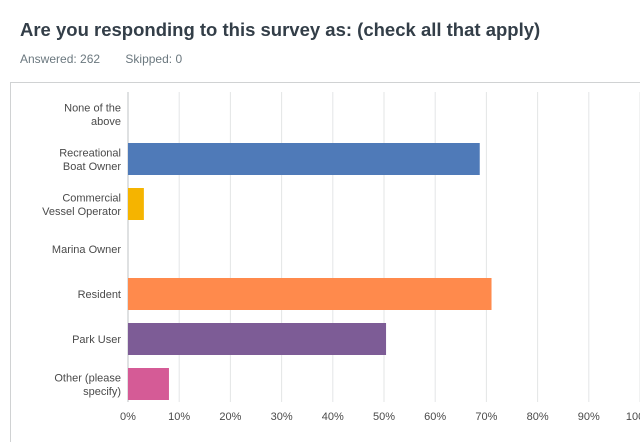 This screenshot has height=442, width=640. What do you see at coordinates (86, 250) in the screenshot?
I see `category-label: Marina Owner` at bounding box center [86, 250].